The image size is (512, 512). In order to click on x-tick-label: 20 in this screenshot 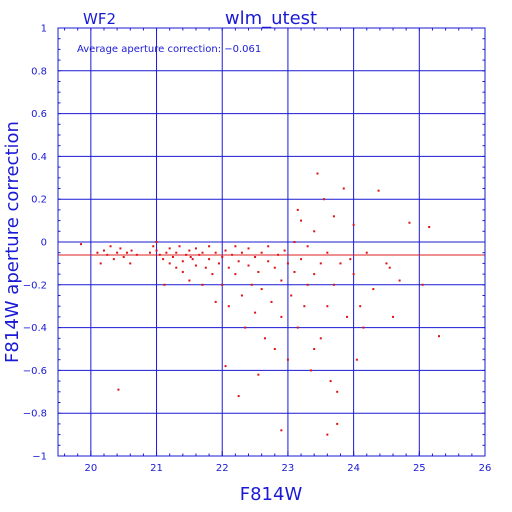, I will do `click(90, 468)`.